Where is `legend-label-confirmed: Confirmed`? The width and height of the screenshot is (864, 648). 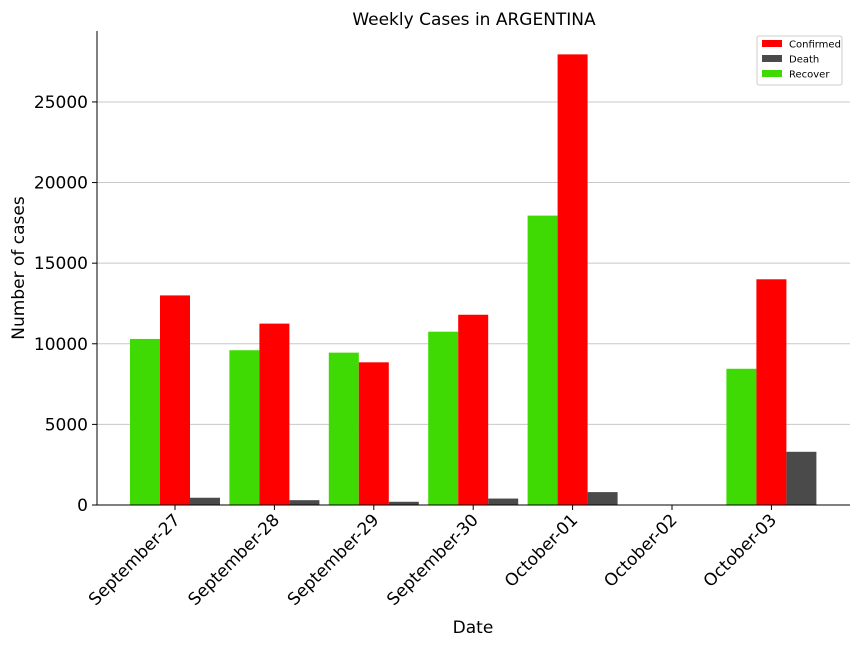 legend-label-confirmed: Confirmed is located at coordinates (815, 45).